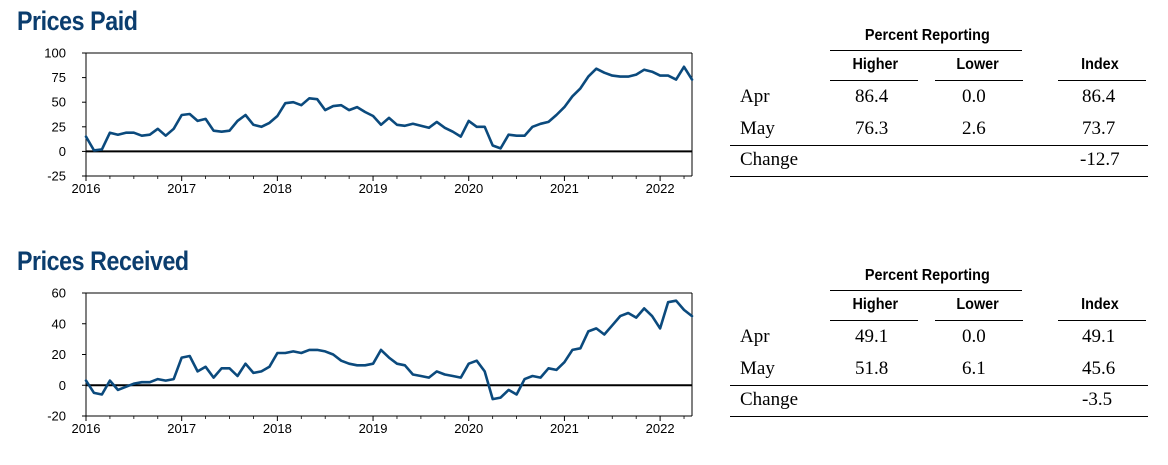 The height and width of the screenshot is (465, 1168). What do you see at coordinates (872, 368) in the screenshot?
I see `may-higher: 51.8` at bounding box center [872, 368].